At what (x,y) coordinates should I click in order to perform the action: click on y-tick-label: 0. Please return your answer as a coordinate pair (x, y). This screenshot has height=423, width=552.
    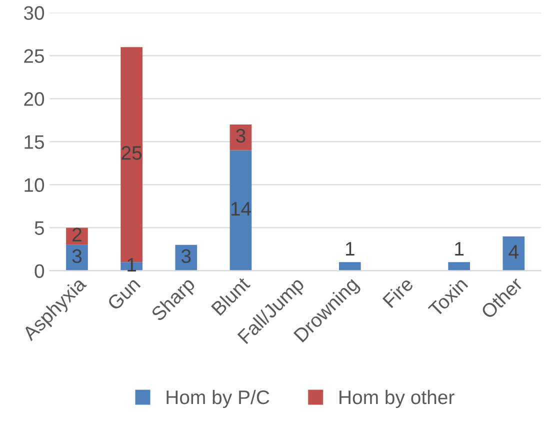
    Looking at the image, I should click on (39, 271).